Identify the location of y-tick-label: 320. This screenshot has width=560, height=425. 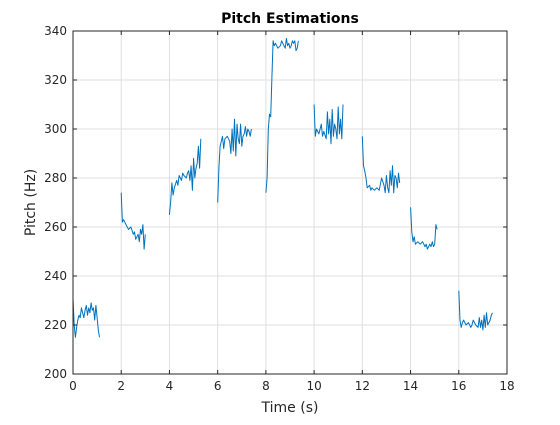
(55, 80).